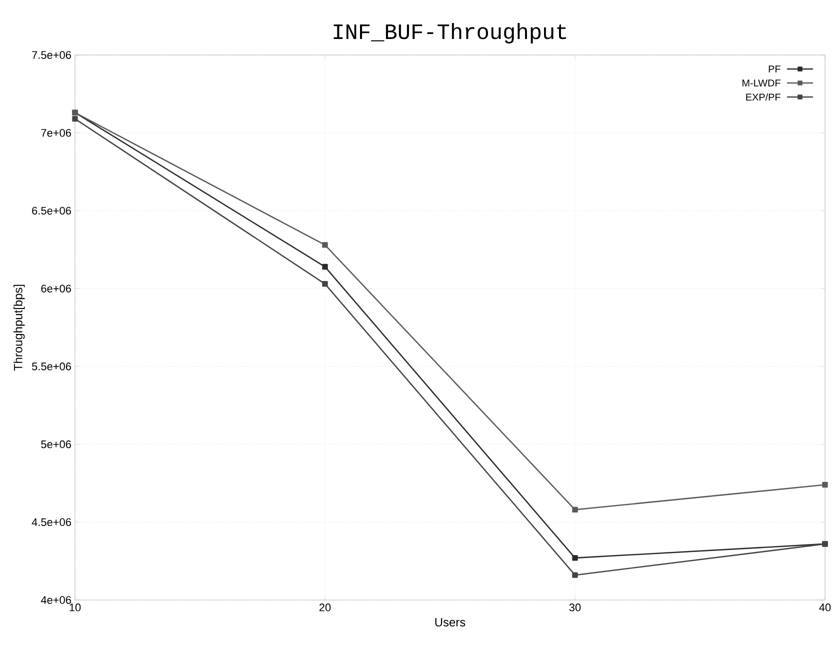 Image resolution: width=836 pixels, height=648 pixels. Describe the element at coordinates (19, 327) in the screenshot. I see `y-axis-title: Throughput[bps]` at that location.